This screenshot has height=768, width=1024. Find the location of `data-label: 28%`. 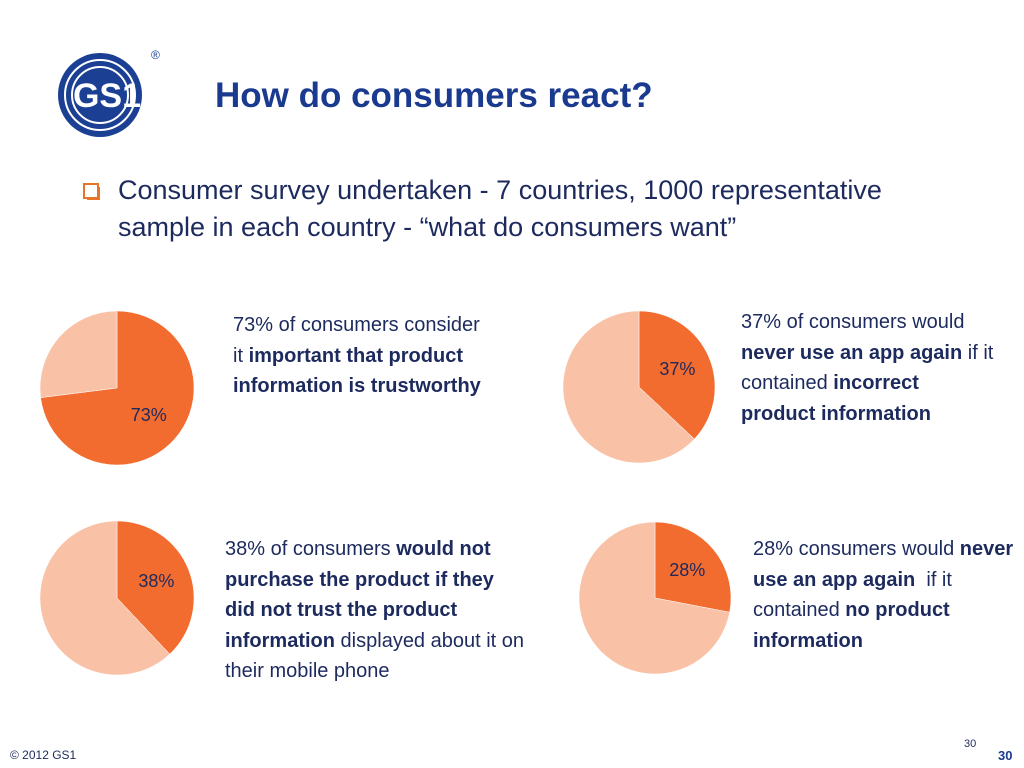

data-label: 28% is located at coordinates (687, 570).